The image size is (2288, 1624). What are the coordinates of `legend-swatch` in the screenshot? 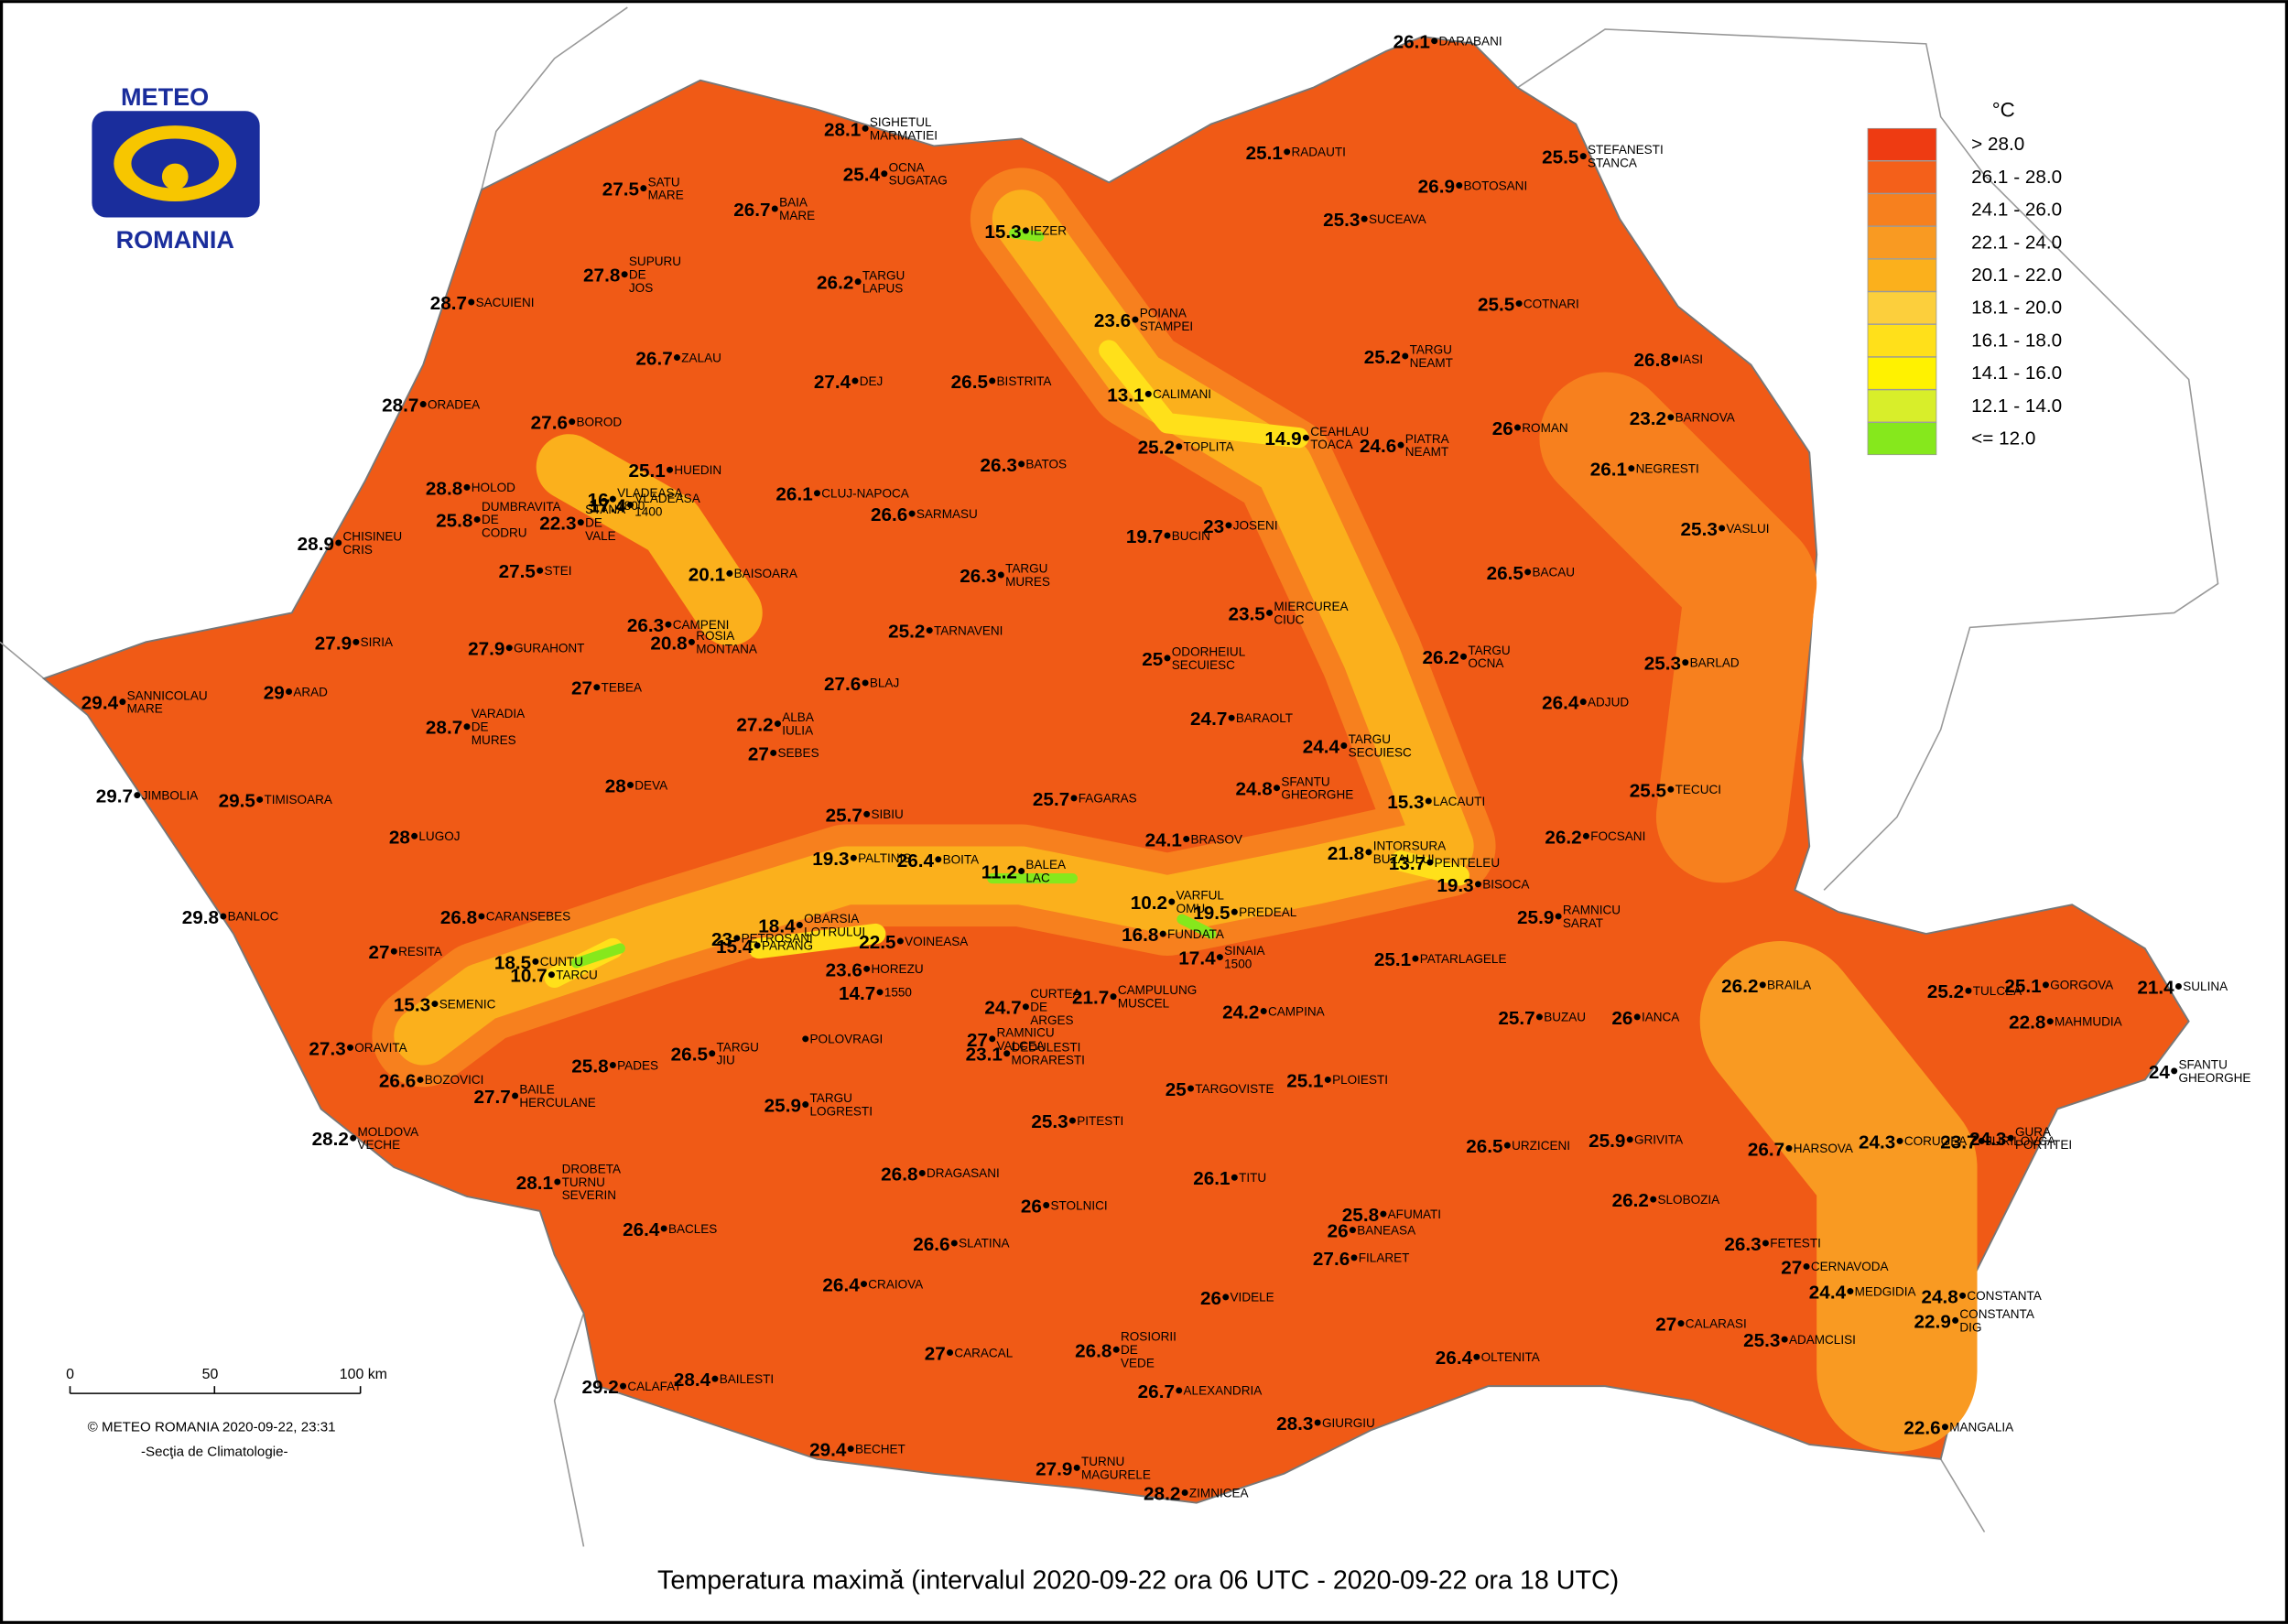 It's located at (1902, 242).